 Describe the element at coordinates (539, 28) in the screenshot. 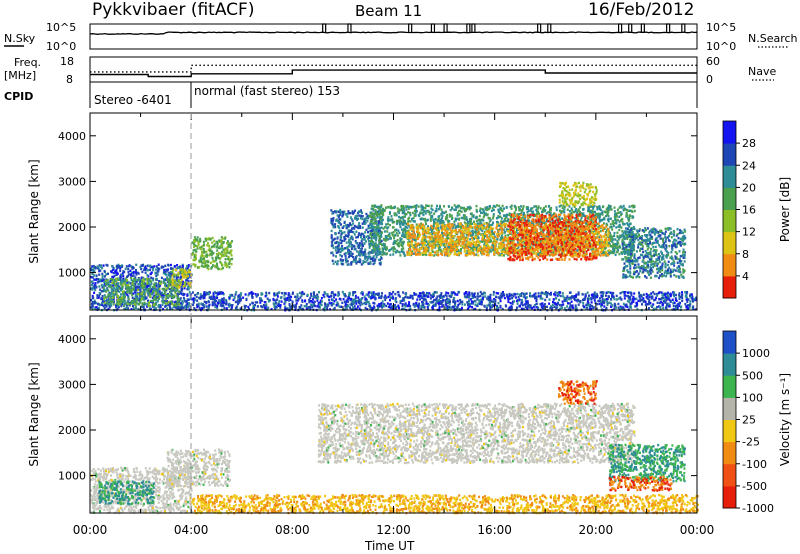

I see `noise-spike` at that location.